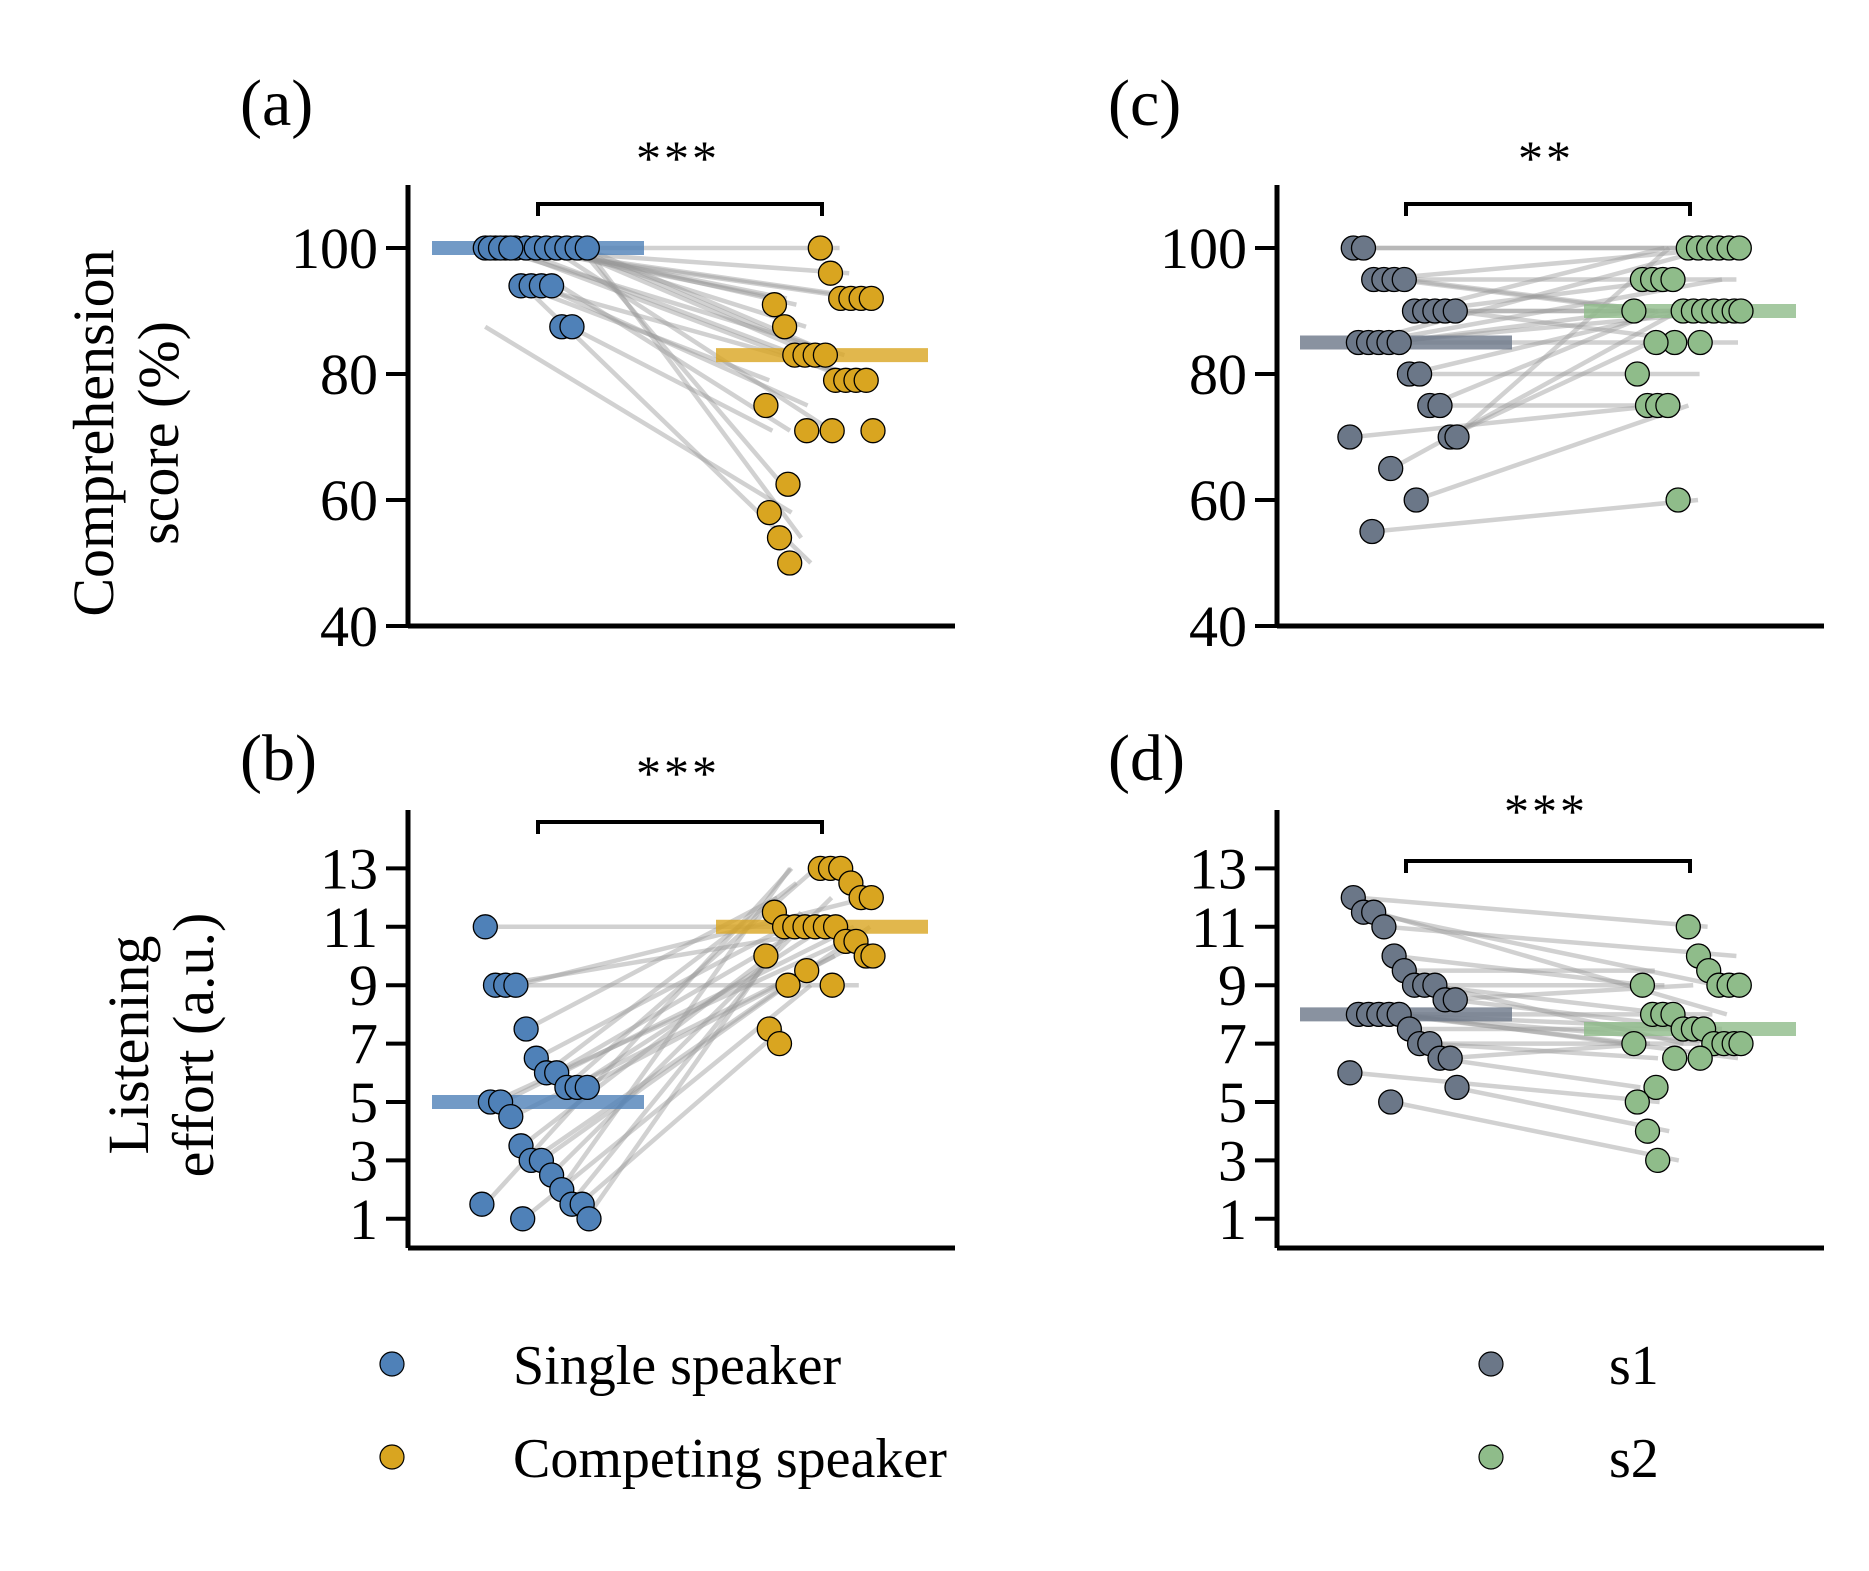  What do you see at coordinates (158, 433) in the screenshot?
I see `ylabel-top-line2: score (%)` at bounding box center [158, 433].